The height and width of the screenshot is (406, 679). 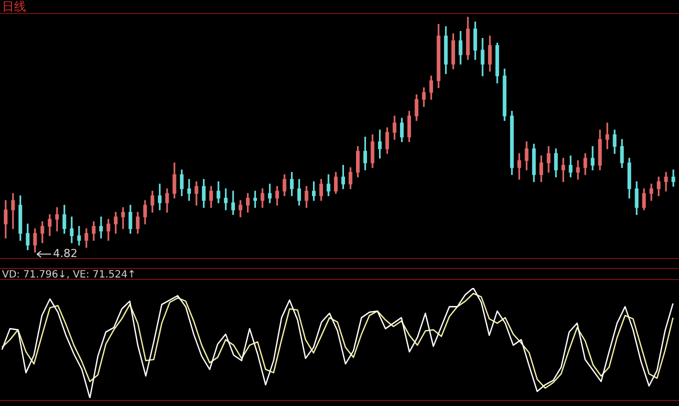 I want to click on chart-title: VD: 71.796↓, VE: 71.524↑, so click(x=69, y=275).